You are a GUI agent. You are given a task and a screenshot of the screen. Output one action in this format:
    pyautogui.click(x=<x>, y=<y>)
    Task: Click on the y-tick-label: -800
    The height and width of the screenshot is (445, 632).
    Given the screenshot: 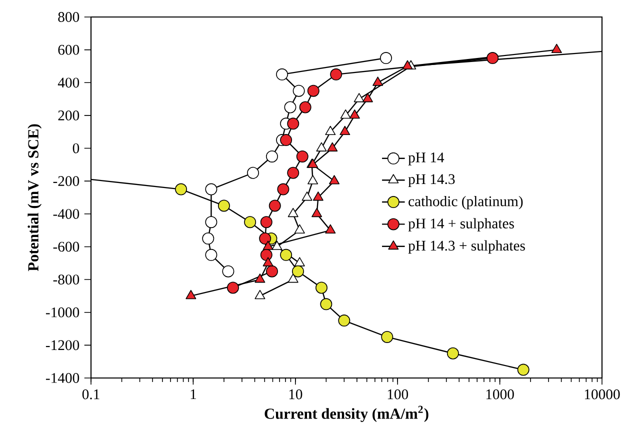 What is the action you would take?
    pyautogui.click(x=66, y=279)
    